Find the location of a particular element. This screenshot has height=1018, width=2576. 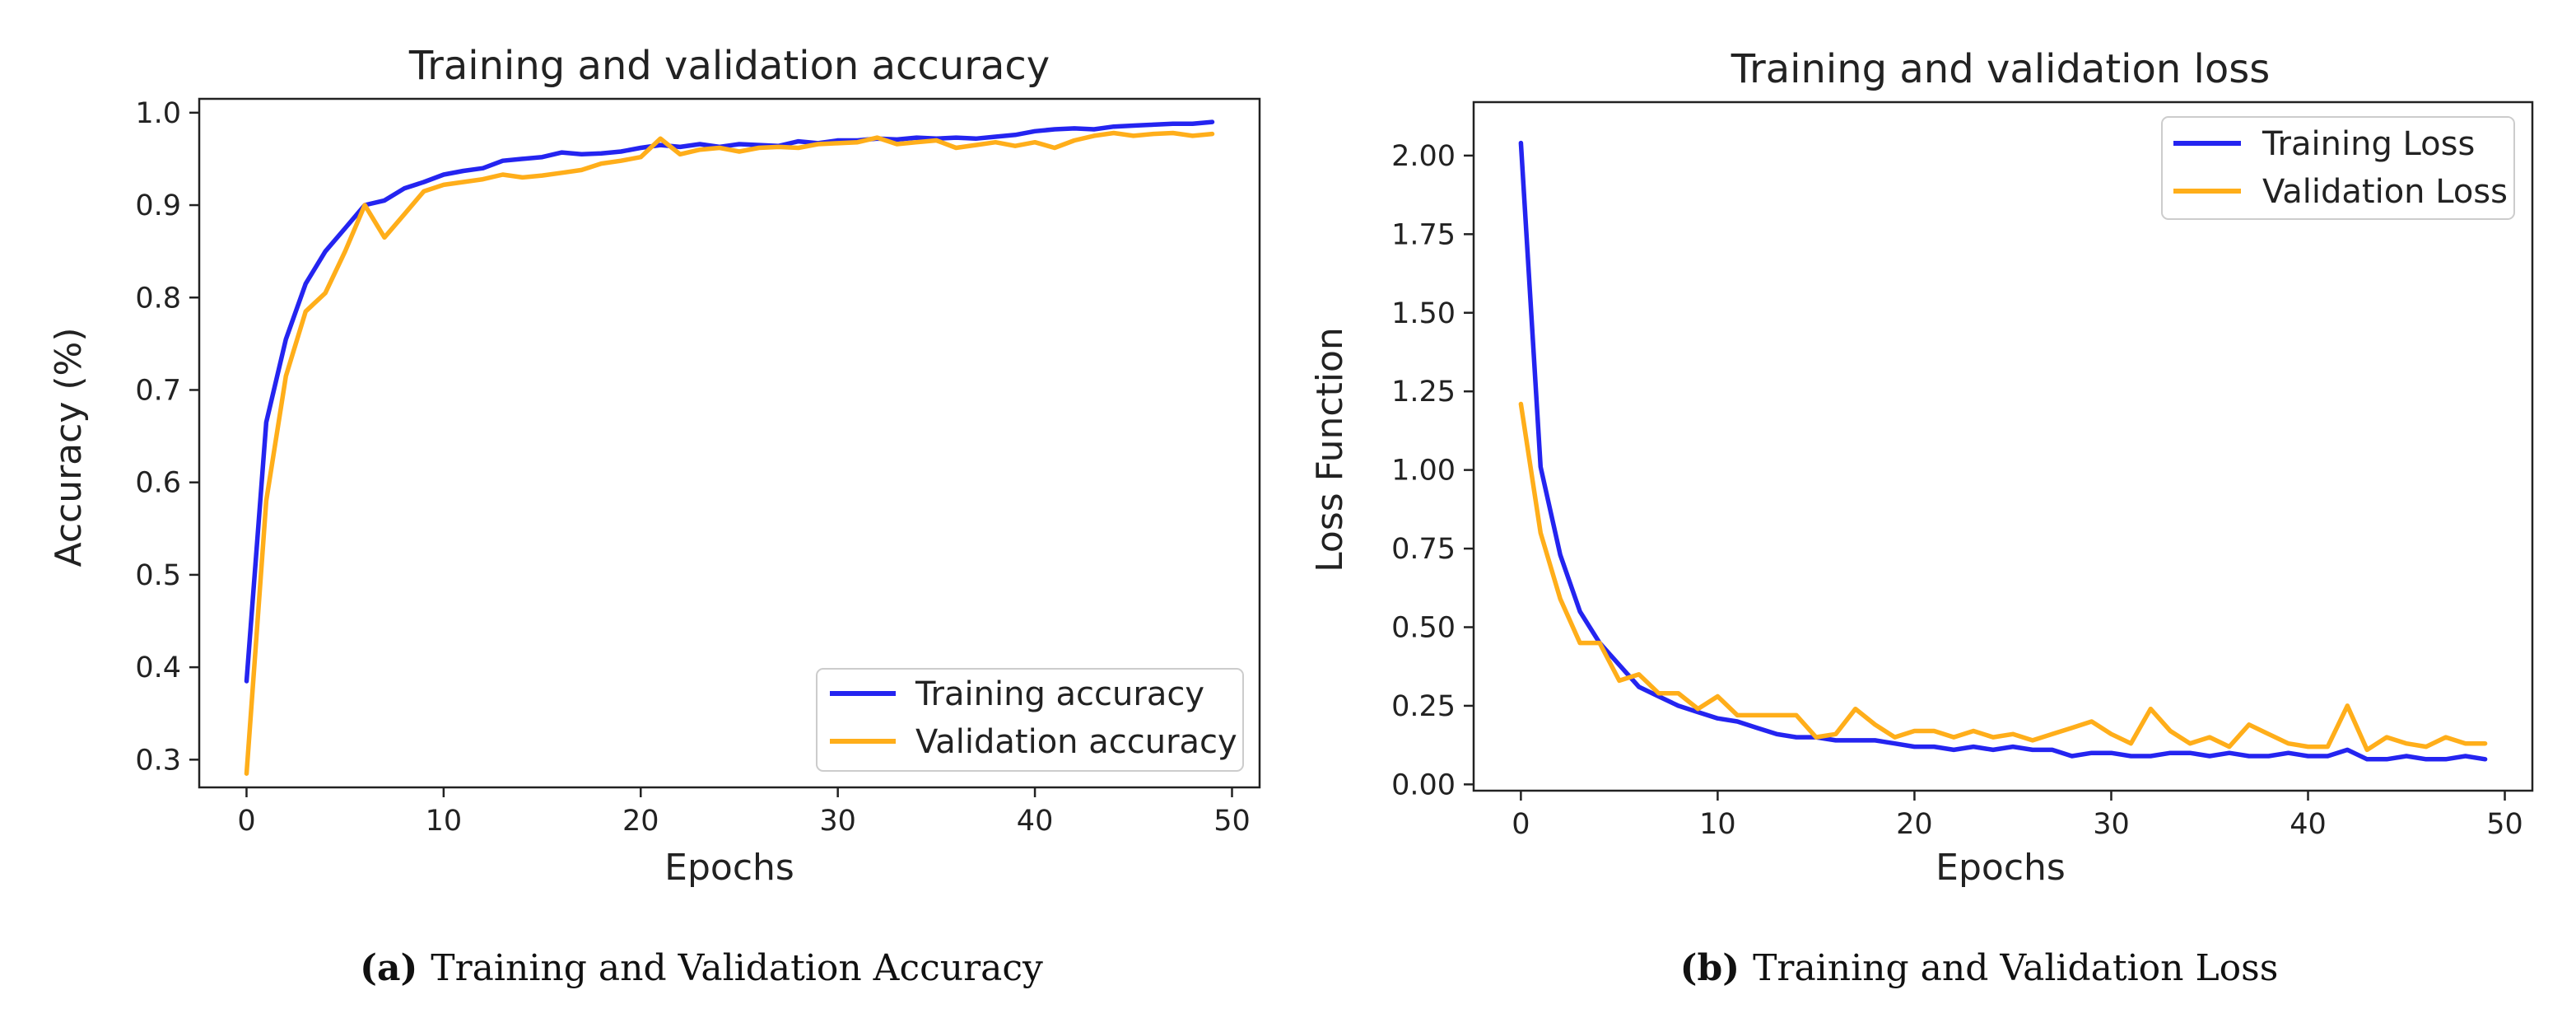

accuracy-chart-legend: Training accuracy Validation accuracy is located at coordinates (1030, 720).